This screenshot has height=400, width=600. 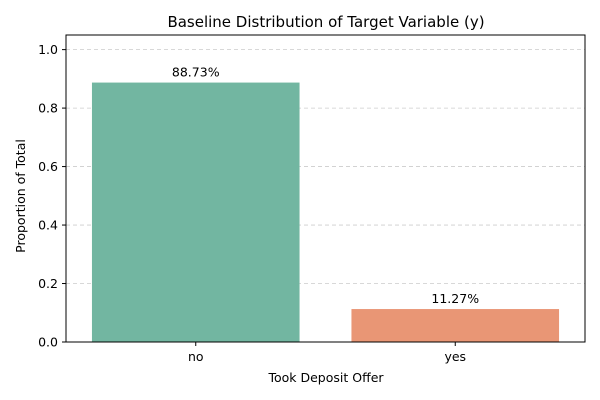 I want to click on x-axis-label: Took Deposit Offer, so click(x=325, y=377).